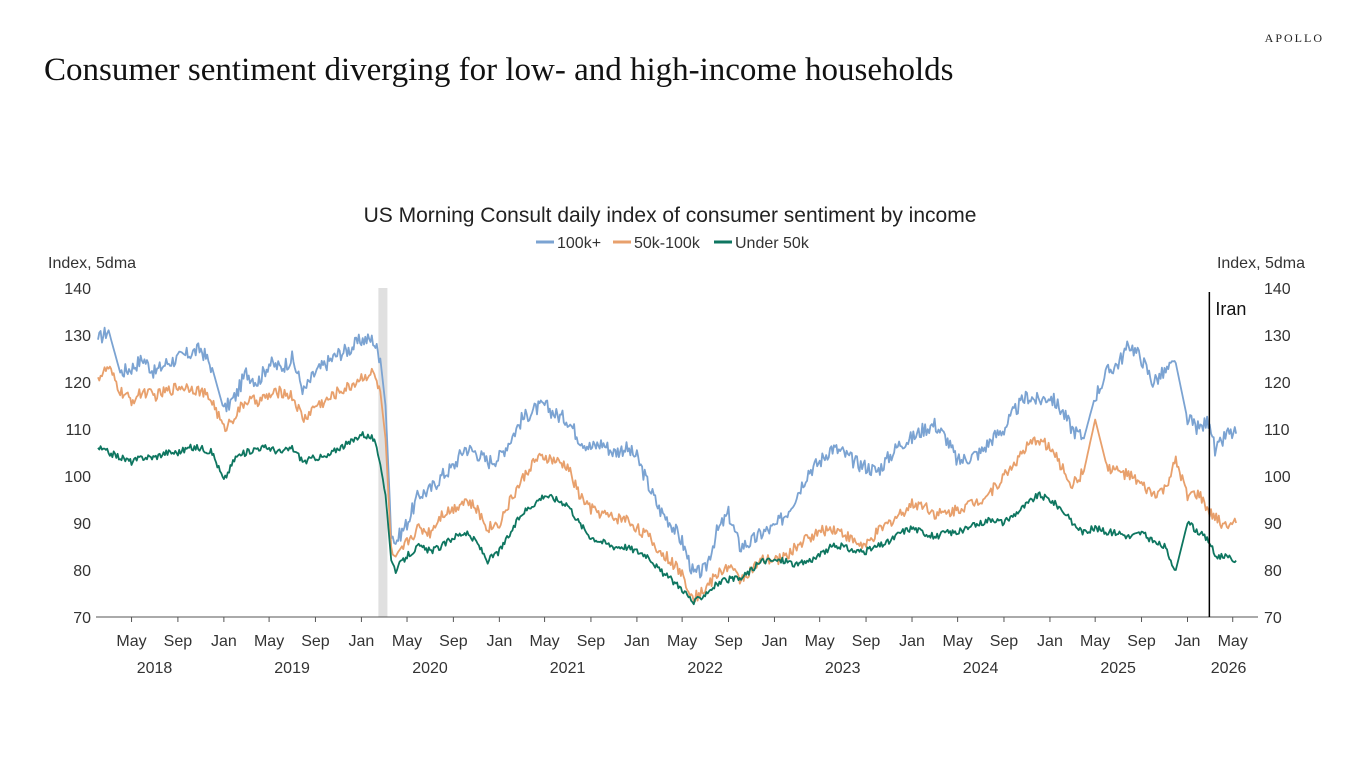 The image size is (1366, 768). What do you see at coordinates (82, 618) in the screenshot?
I see `y-tick-left-70: 70` at bounding box center [82, 618].